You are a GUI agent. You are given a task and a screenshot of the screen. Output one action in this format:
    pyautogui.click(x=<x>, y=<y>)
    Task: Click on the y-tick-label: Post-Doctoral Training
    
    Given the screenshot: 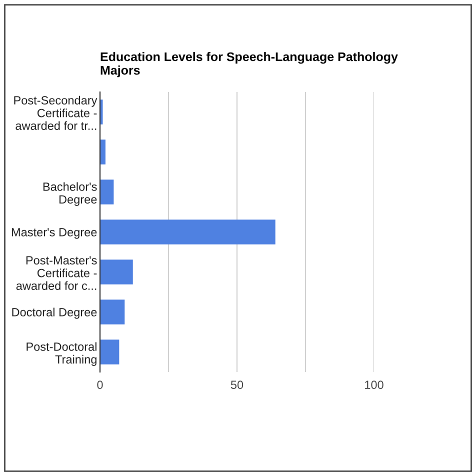 What is the action you would take?
    pyautogui.click(x=61, y=354)
    